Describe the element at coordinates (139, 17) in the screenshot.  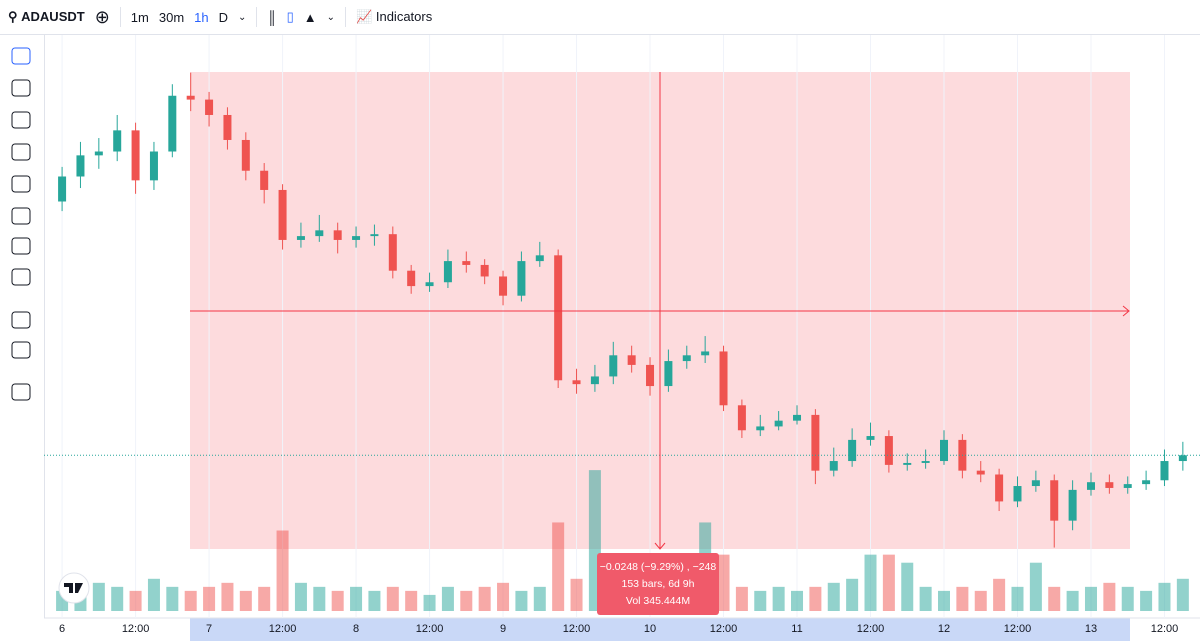
I see `interval: 1m` at that location.